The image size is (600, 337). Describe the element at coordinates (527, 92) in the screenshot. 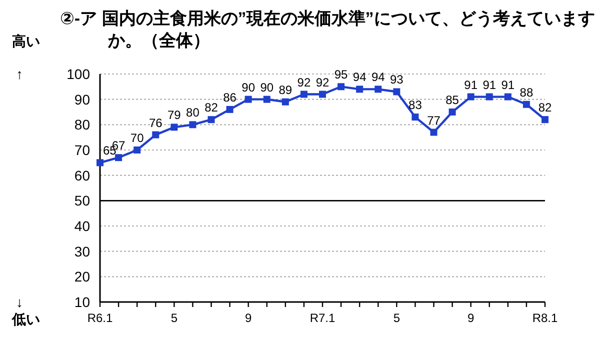

I see `data-label: 88` at that location.